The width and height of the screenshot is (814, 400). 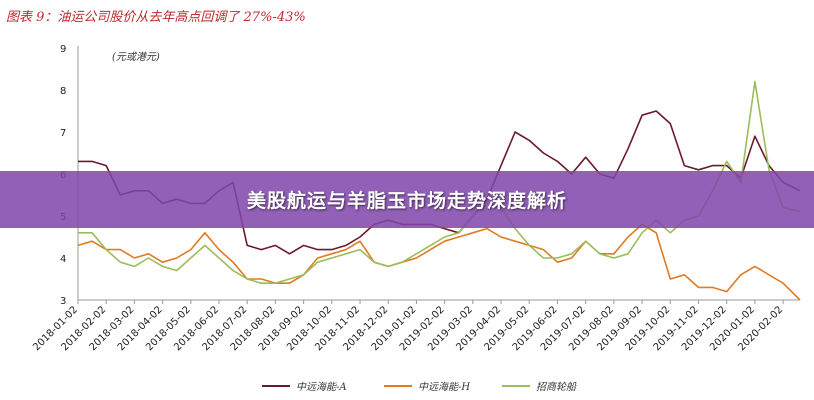 What do you see at coordinates (63, 301) in the screenshot?
I see `y-tick-label: 3` at bounding box center [63, 301].